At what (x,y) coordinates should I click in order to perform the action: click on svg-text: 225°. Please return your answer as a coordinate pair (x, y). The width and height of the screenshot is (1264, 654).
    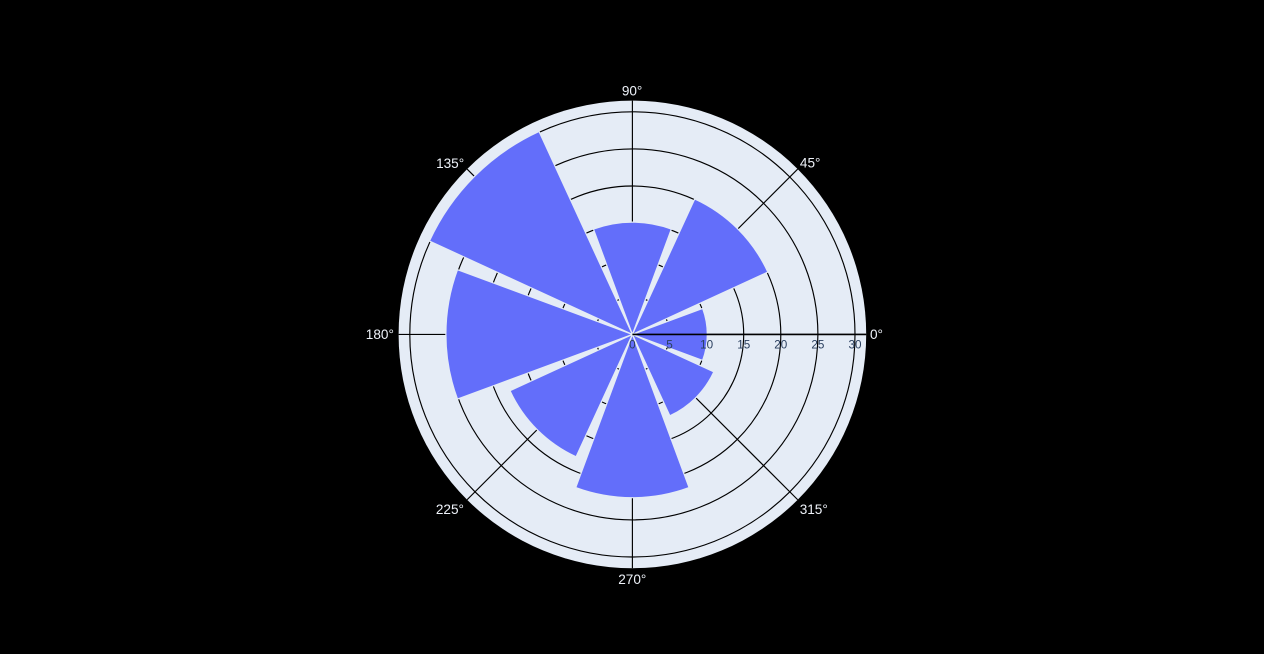
    Looking at the image, I should click on (450, 509).